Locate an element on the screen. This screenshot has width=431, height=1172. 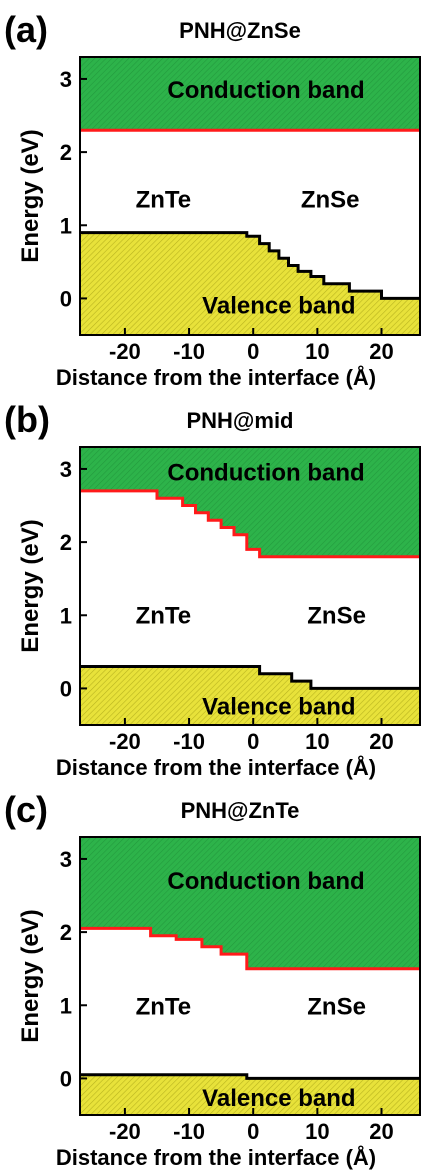
panel-label: (c) is located at coordinates (26, 809).